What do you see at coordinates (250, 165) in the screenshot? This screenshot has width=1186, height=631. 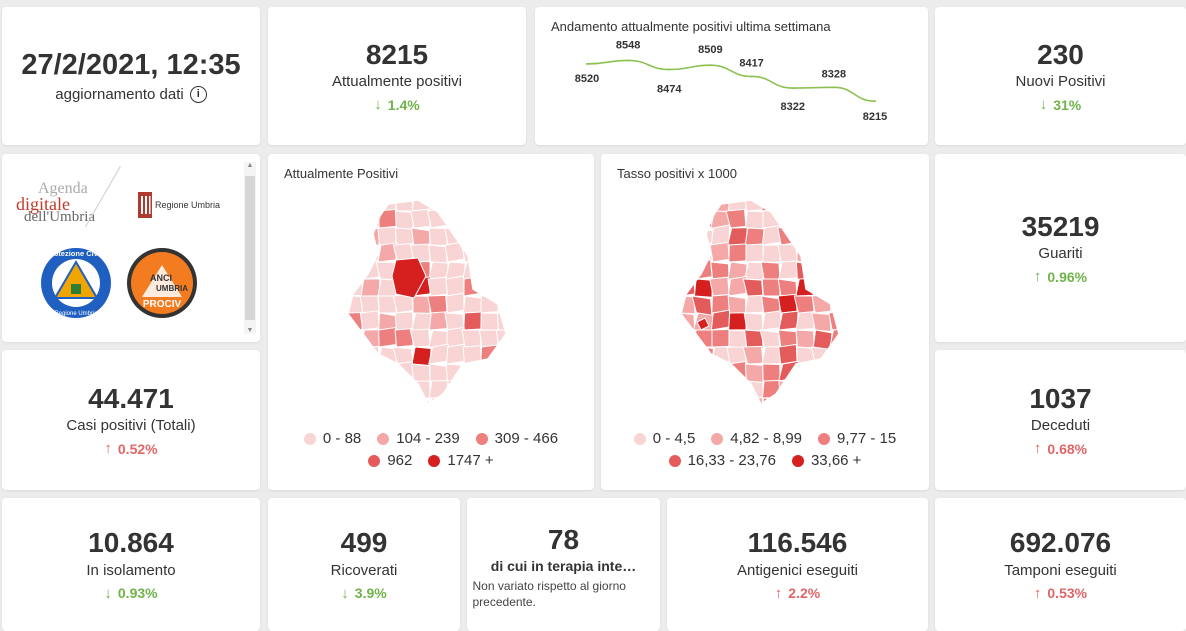 I see `scroll-up-icon: ▲` at bounding box center [250, 165].